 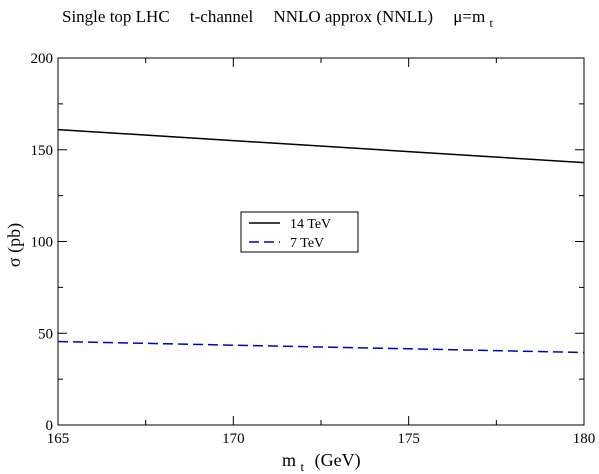 I want to click on legend: 14 TeV 7 TeV, so click(x=299, y=232).